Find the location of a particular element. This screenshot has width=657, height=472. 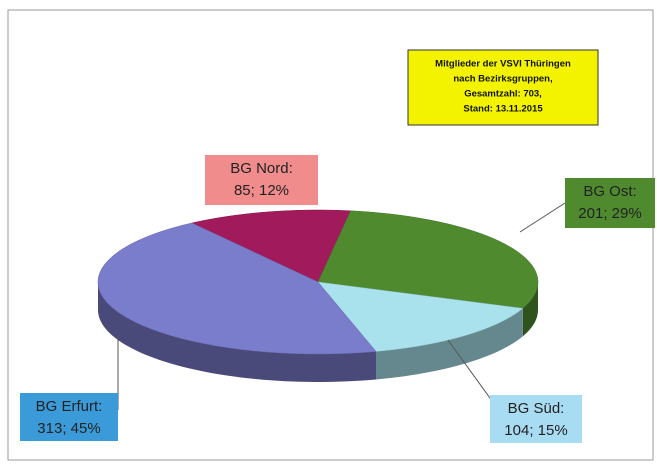

label-name: BG Nord: is located at coordinates (261, 168).